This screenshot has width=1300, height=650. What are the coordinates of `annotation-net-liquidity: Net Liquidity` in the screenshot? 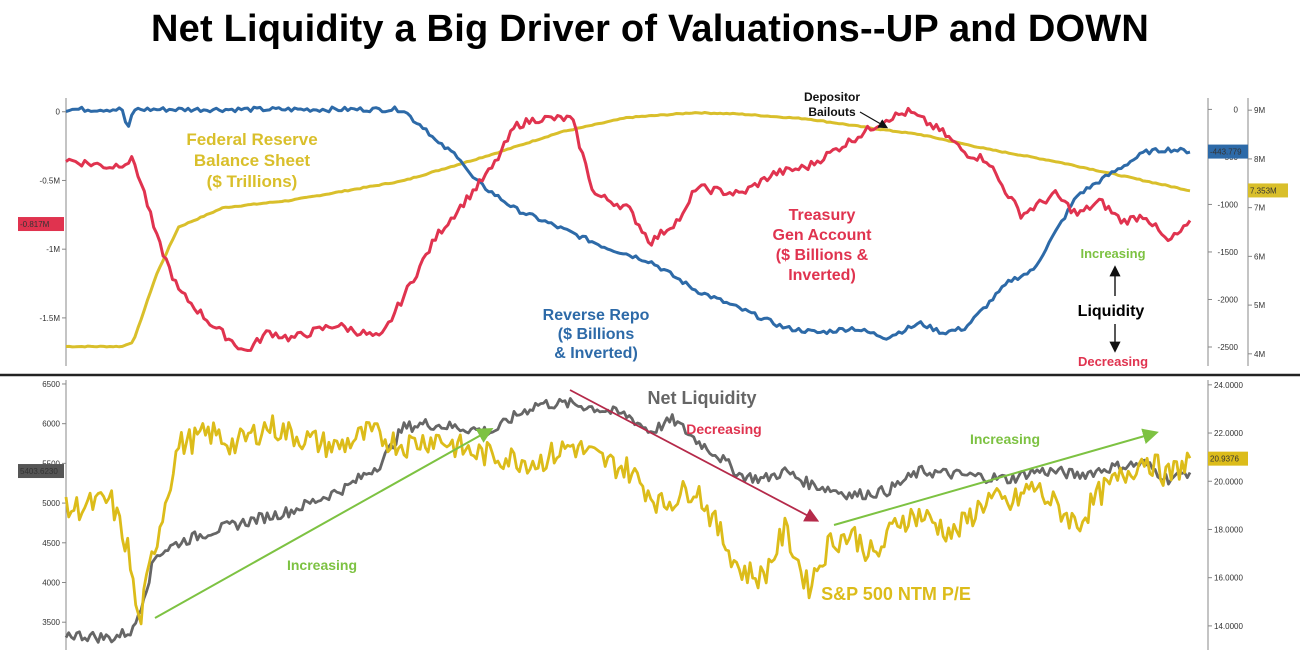 It's located at (702, 398).